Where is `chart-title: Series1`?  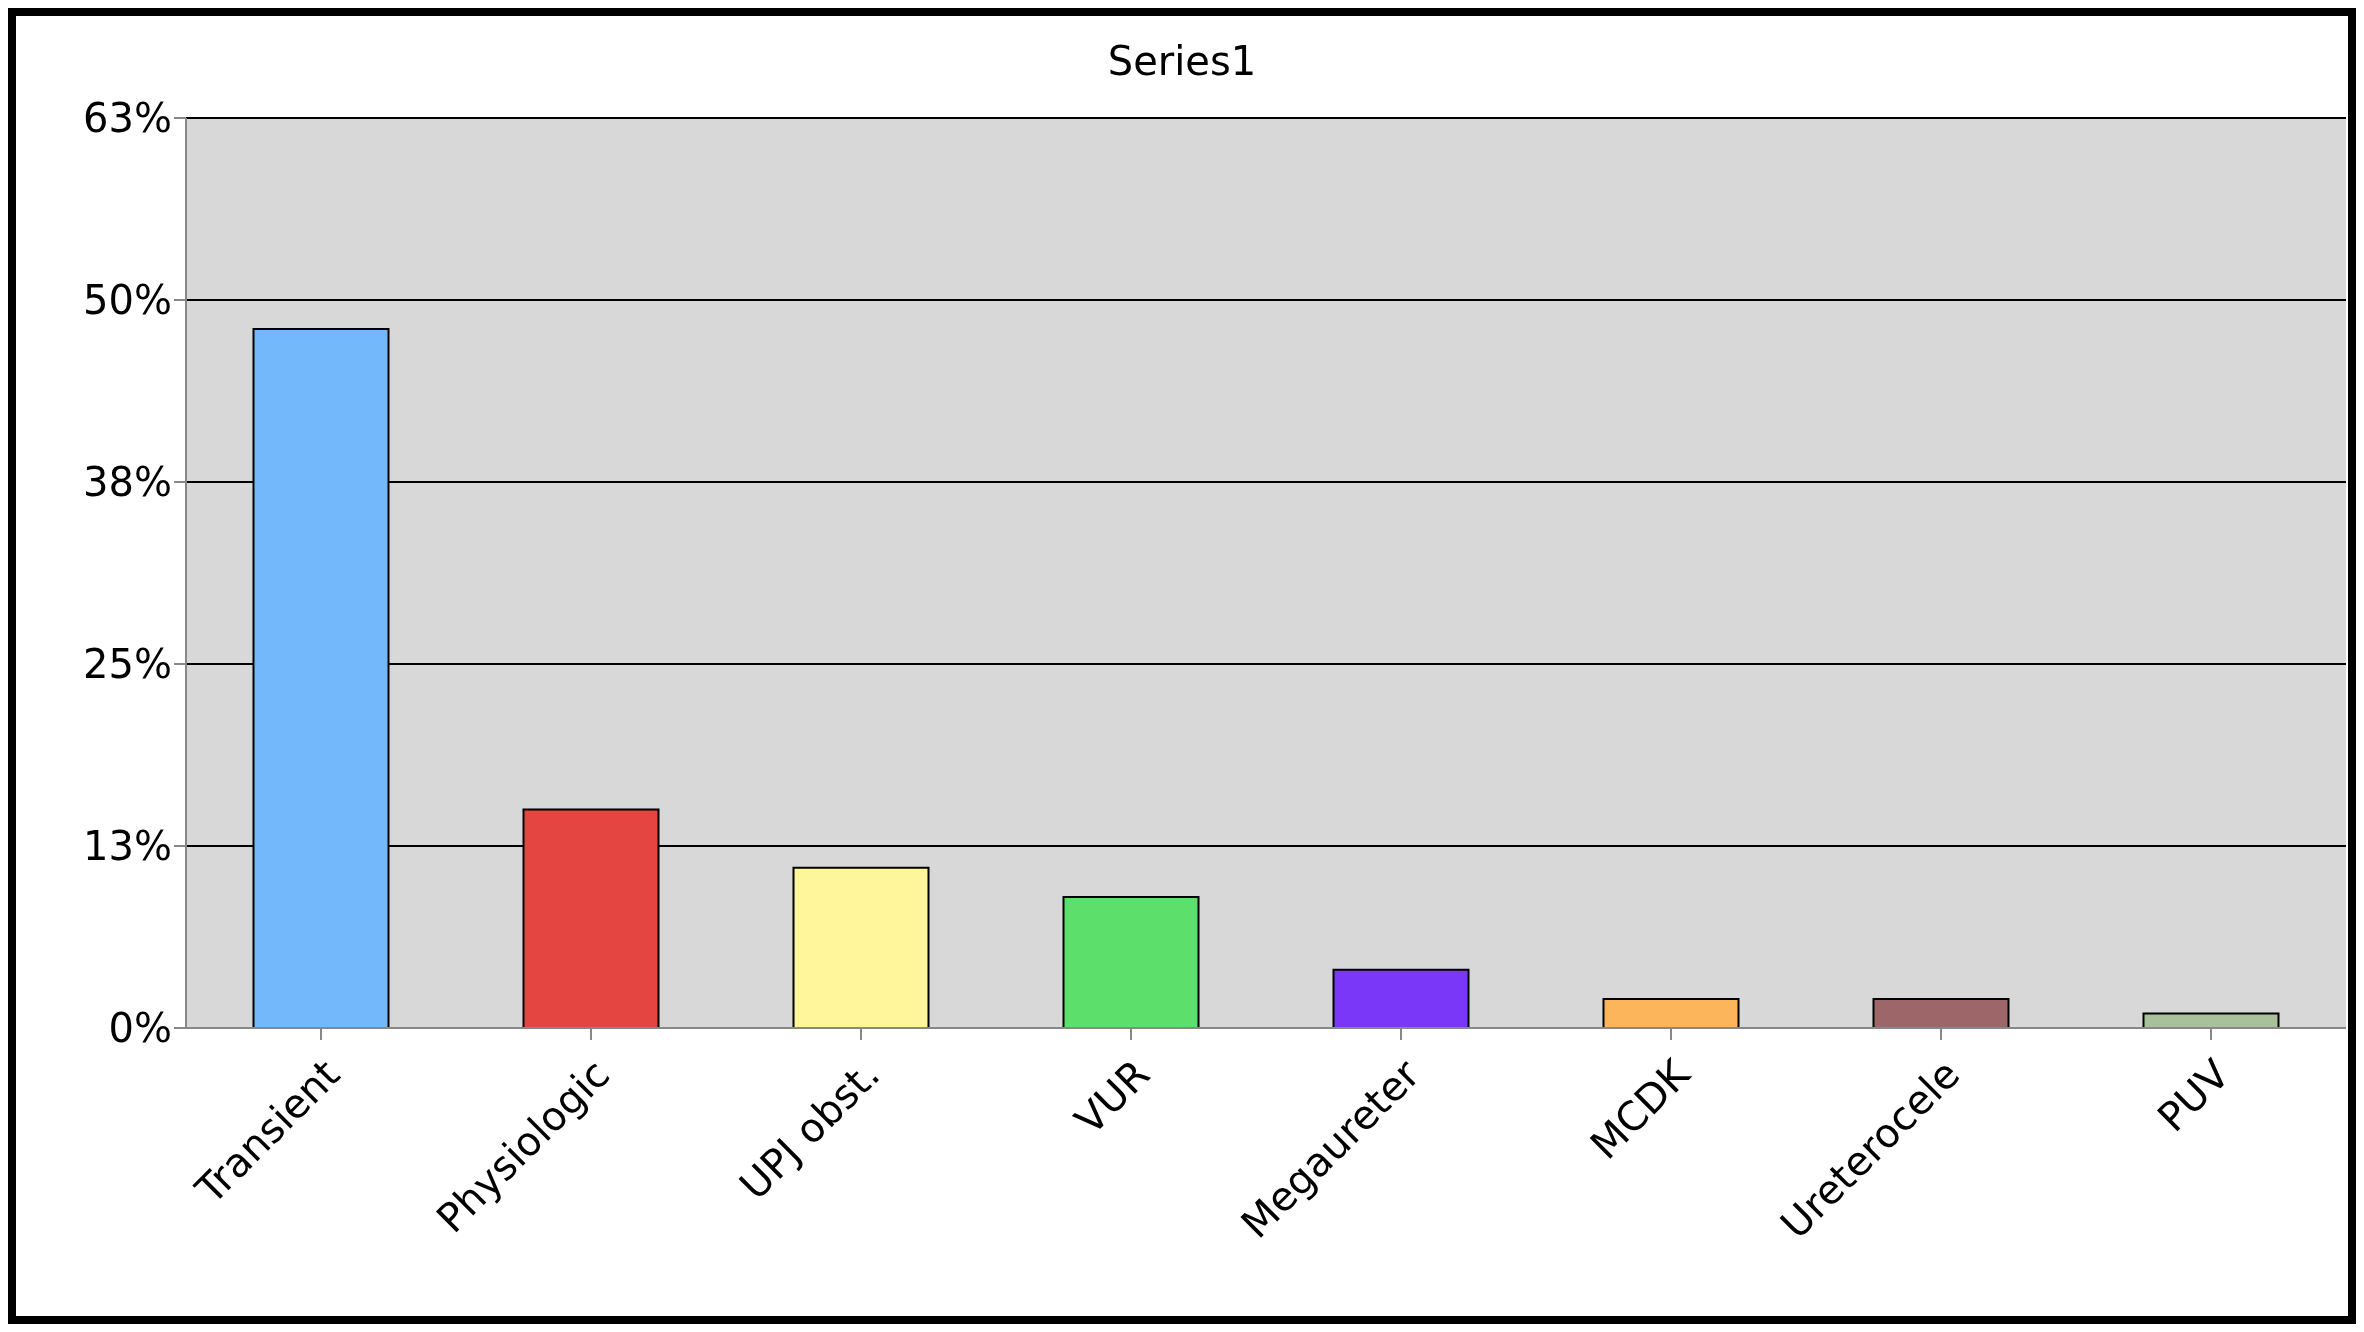 chart-title: Series1 is located at coordinates (1182, 61).